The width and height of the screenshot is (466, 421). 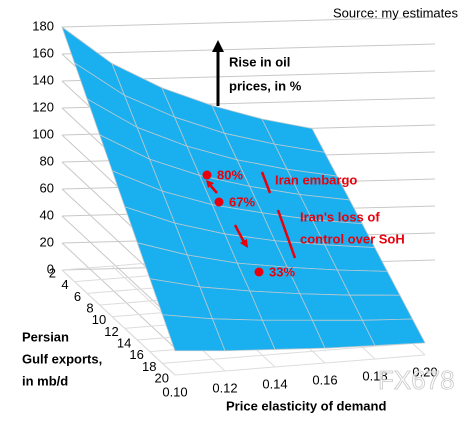 What do you see at coordinates (324, 379) in the screenshot?
I see `x-tick-label: 0.16` at bounding box center [324, 379].